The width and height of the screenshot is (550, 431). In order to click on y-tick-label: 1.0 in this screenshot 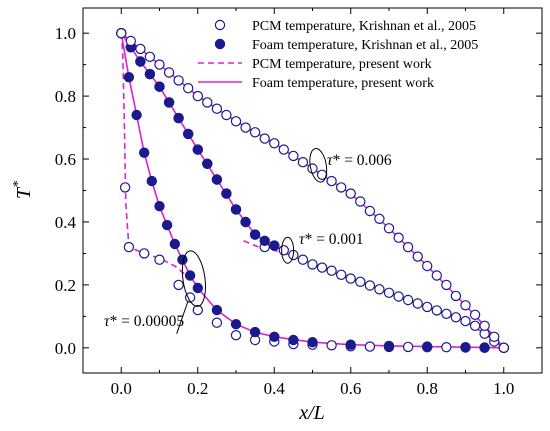, I will do `click(65, 33)`.